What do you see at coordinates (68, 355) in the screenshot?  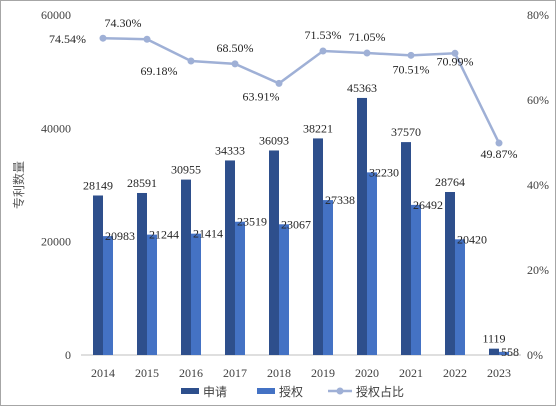 I see `y-tick-label: 0` at bounding box center [68, 355].